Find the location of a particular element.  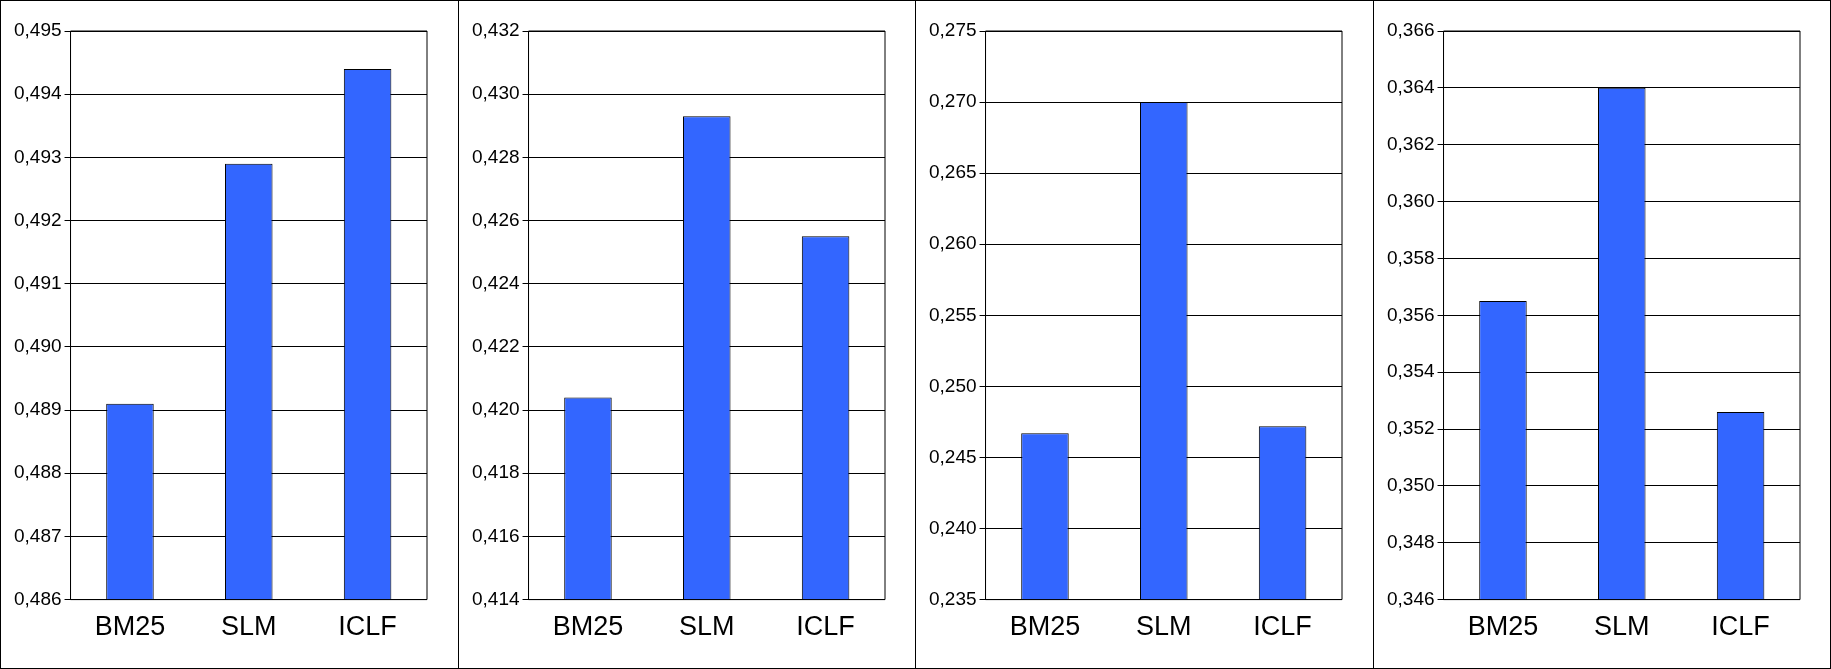

y-tick-label: 0,362 is located at coordinates (1410, 143).